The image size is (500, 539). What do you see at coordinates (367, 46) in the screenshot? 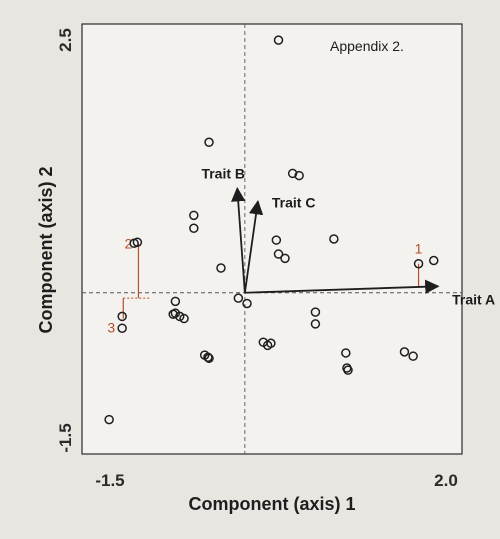
I see `appendix-note: Appendix 2.` at bounding box center [367, 46].